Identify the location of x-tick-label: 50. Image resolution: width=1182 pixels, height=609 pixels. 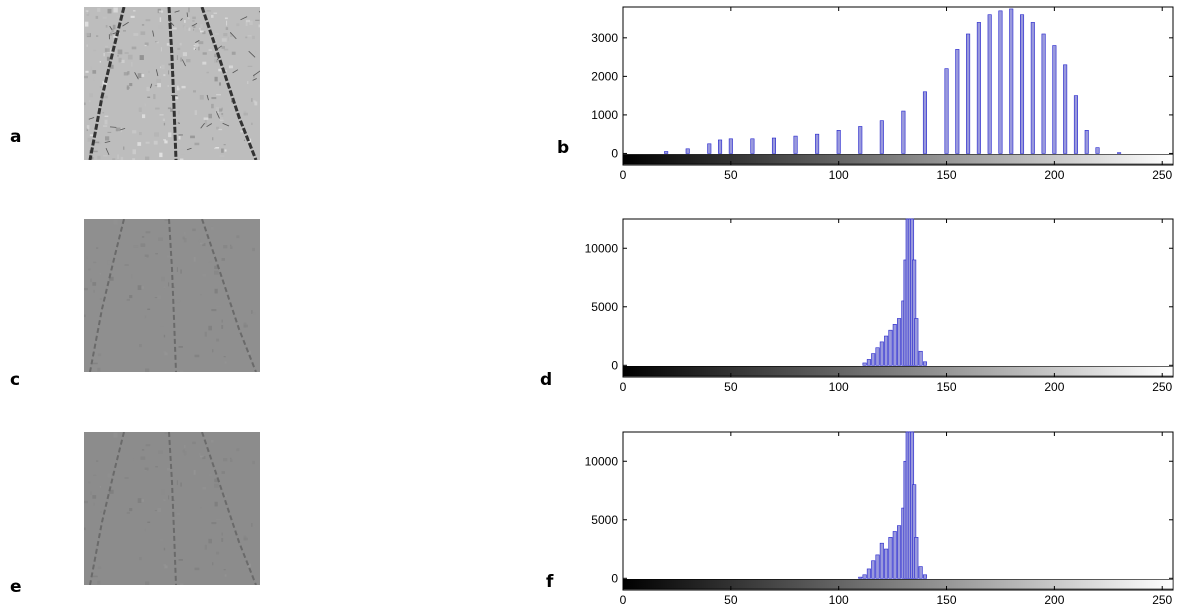
(731, 174).